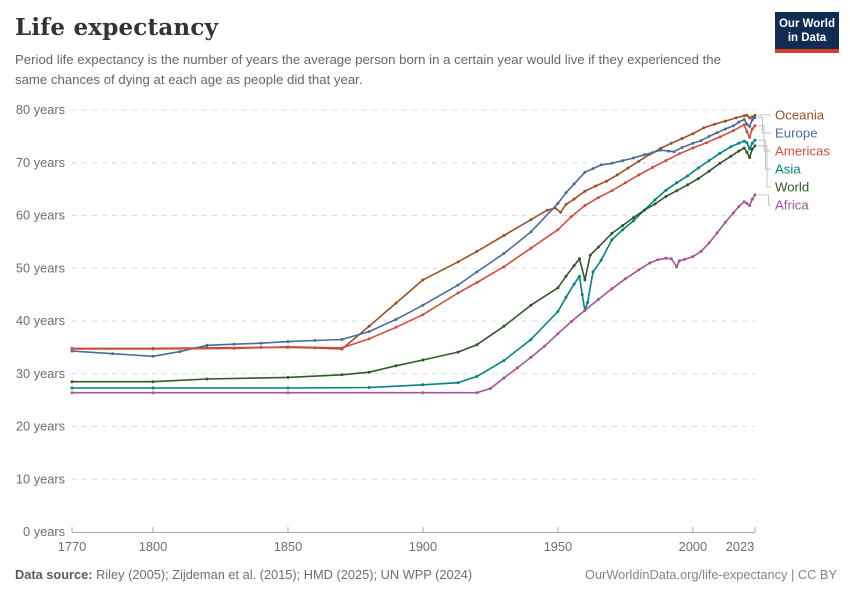  What do you see at coordinates (571, 321) in the screenshot?
I see `series-point-africa-1955` at bounding box center [571, 321].